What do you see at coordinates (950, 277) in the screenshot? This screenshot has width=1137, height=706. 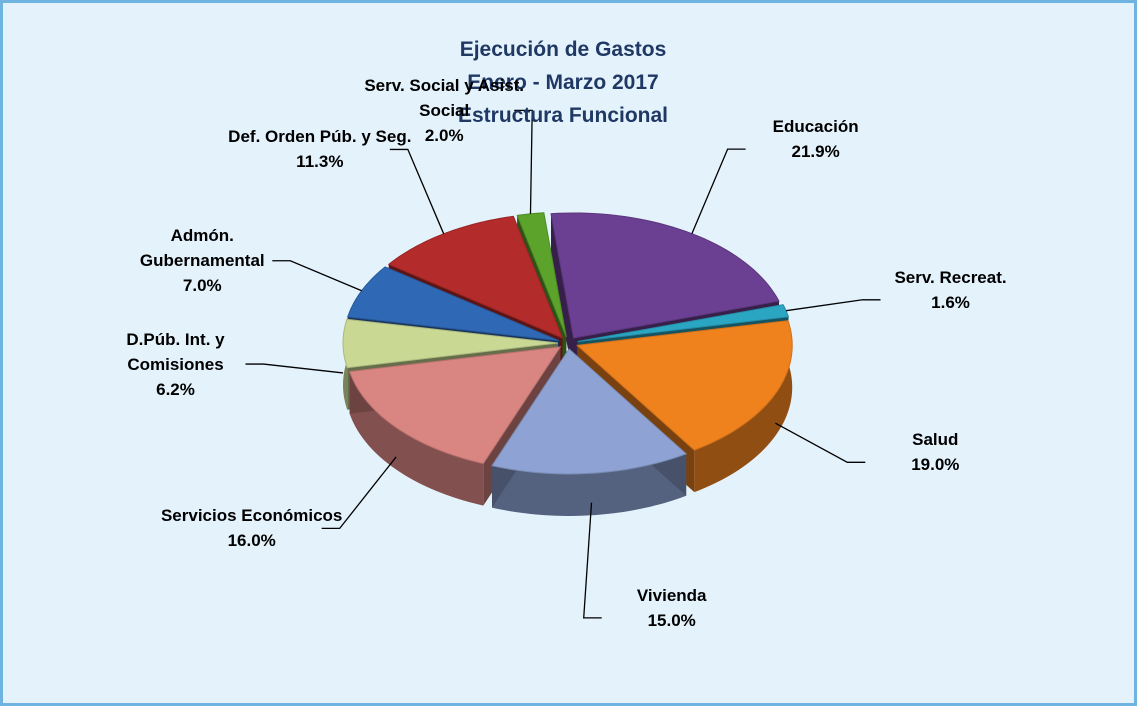 I see `category-label: Serv. Recreat.` at bounding box center [950, 277].